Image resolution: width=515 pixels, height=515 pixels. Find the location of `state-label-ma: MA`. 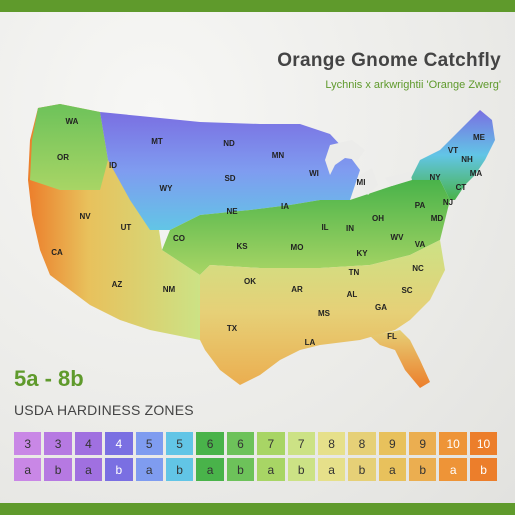

state-label-ma: MA is located at coordinates (476, 173).